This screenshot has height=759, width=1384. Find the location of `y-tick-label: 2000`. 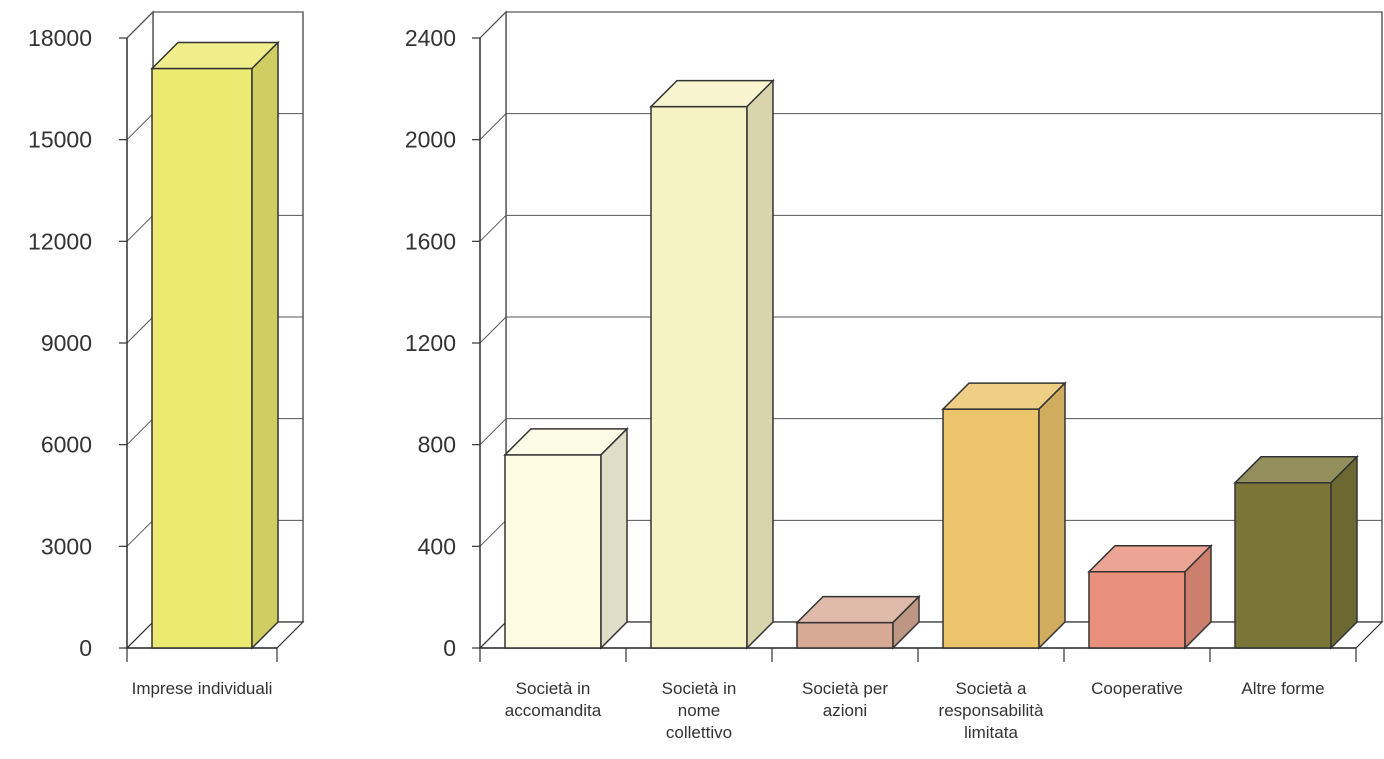

y-tick-label: 2000 is located at coordinates (430, 140).